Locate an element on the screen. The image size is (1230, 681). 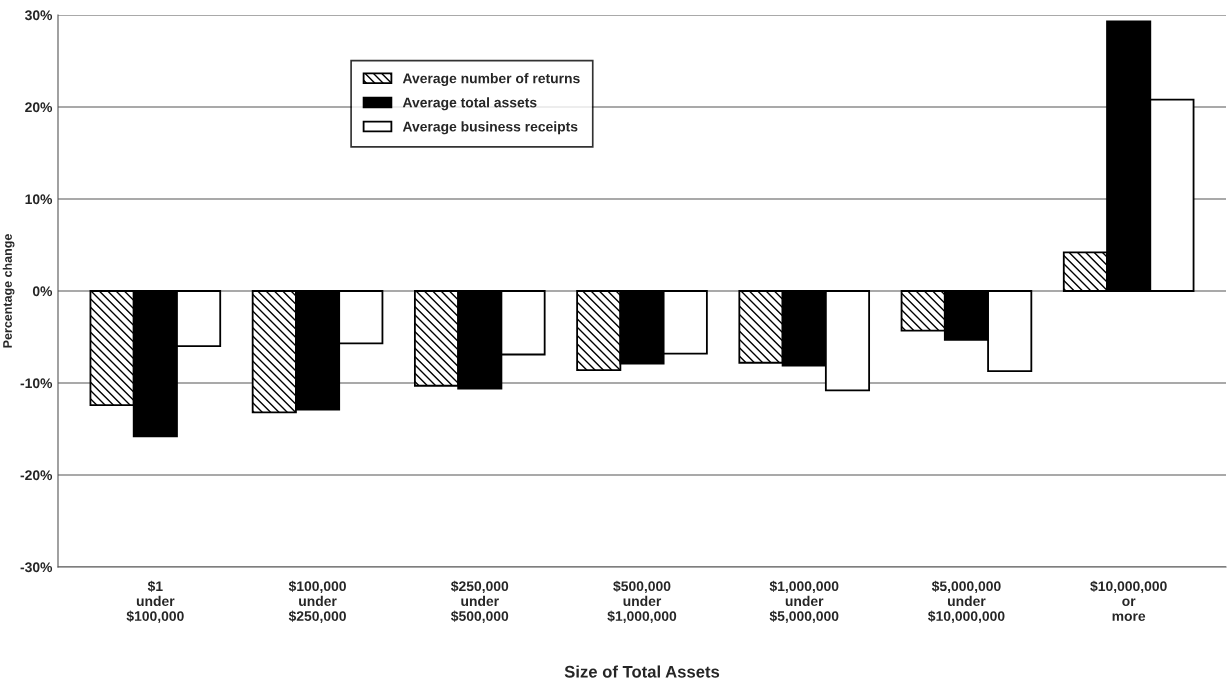
y-tick-label: 30% is located at coordinates (38, 15).